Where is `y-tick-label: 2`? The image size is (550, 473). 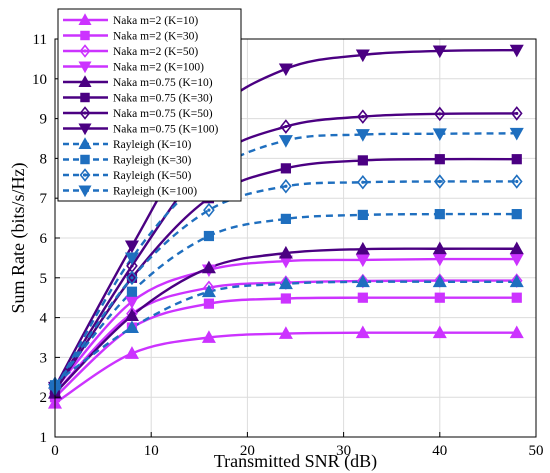
y-tick-label: 2 is located at coordinates (44, 398).